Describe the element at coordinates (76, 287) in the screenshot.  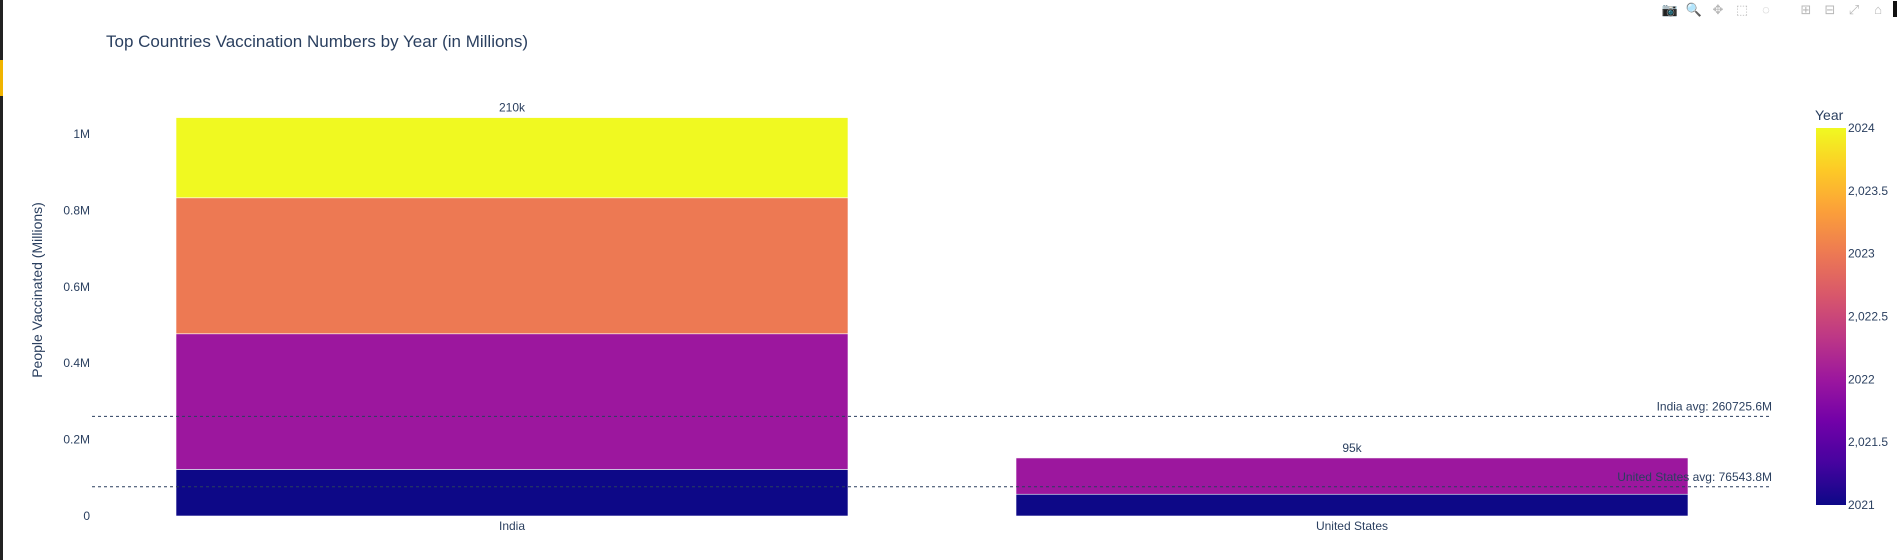
I see `y-tick-label: 0.6M` at that location.